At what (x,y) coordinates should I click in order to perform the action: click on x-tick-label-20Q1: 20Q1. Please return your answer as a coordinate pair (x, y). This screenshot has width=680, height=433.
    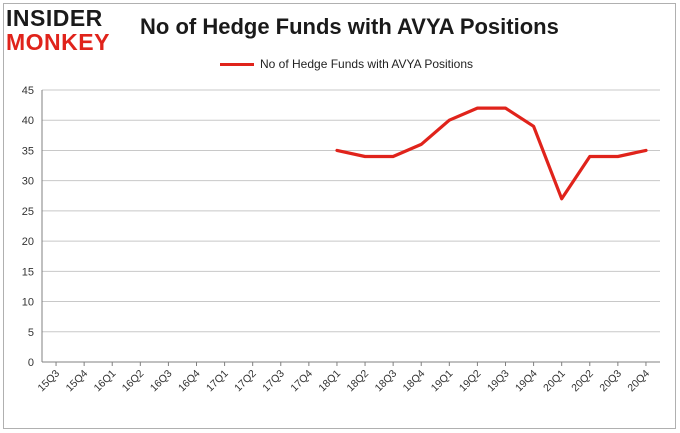
    Looking at the image, I should click on (554, 381).